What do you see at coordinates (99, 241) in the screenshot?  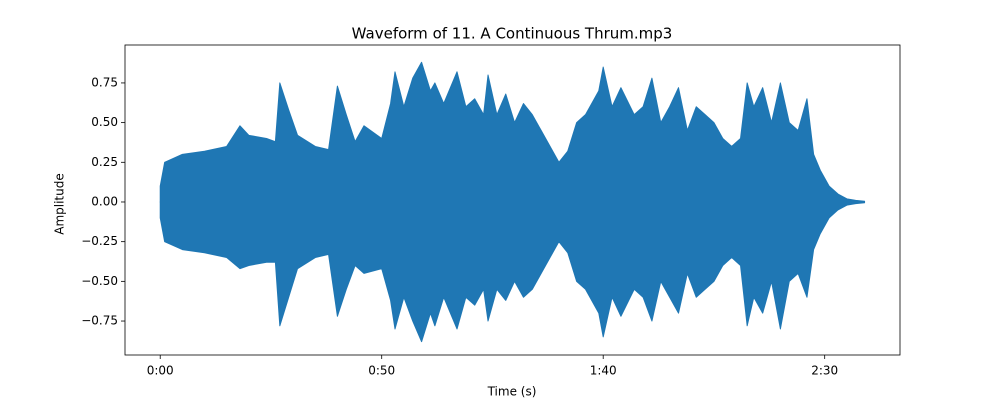 I see `y-tick-label: −0.25` at bounding box center [99, 241].